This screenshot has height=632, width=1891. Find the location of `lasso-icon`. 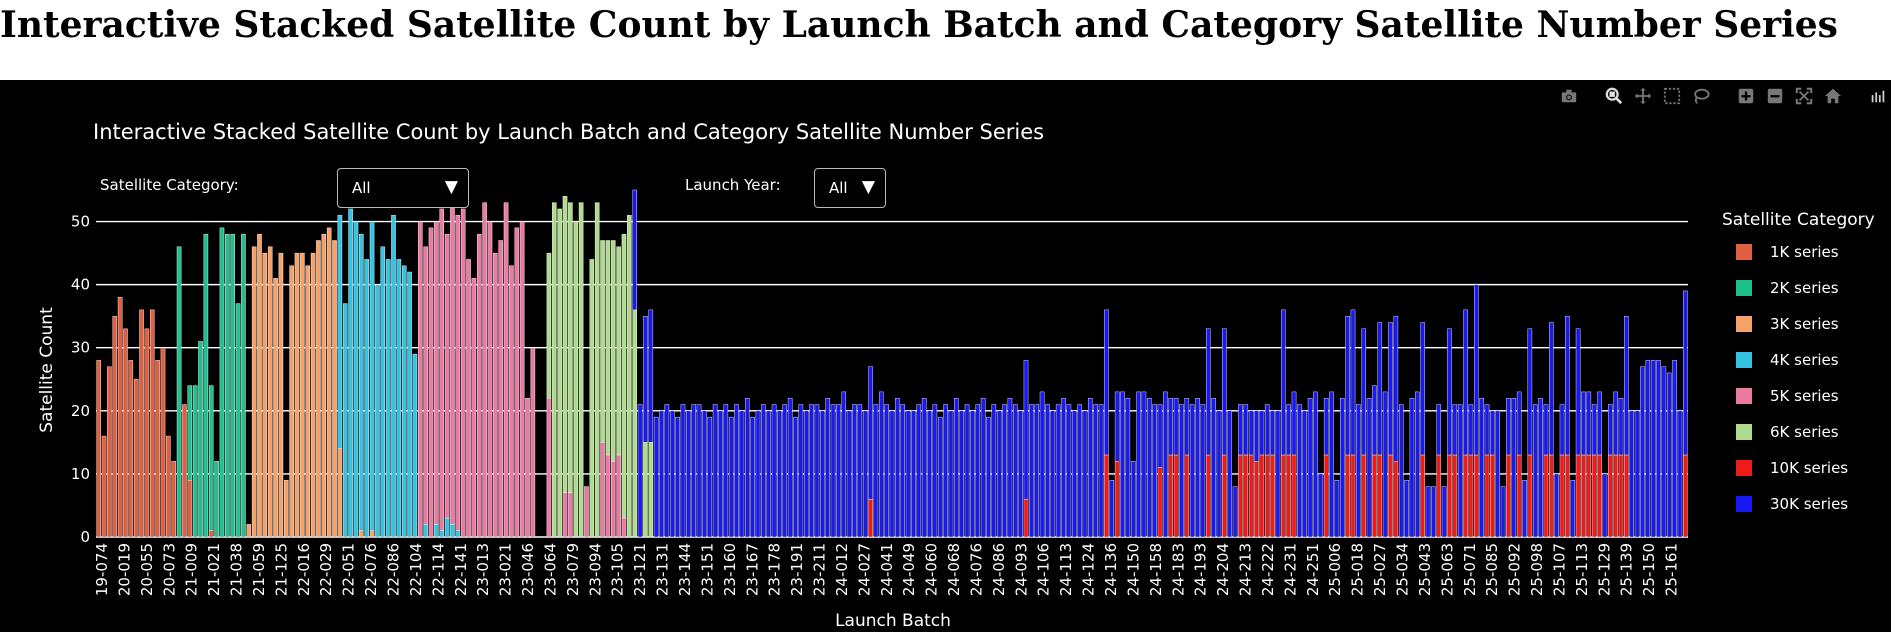

lasso-icon is located at coordinates (1700, 96).